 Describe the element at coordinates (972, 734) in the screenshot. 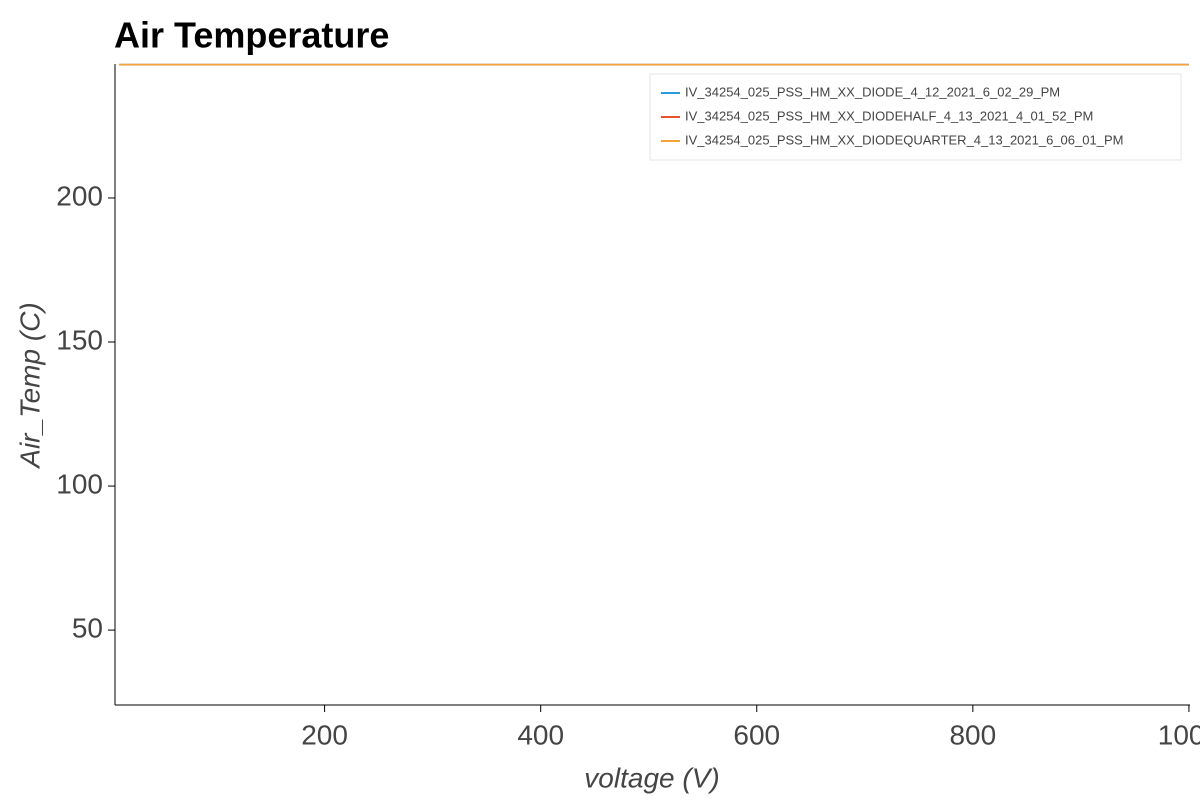

I see `x-tick-label: 800` at that location.